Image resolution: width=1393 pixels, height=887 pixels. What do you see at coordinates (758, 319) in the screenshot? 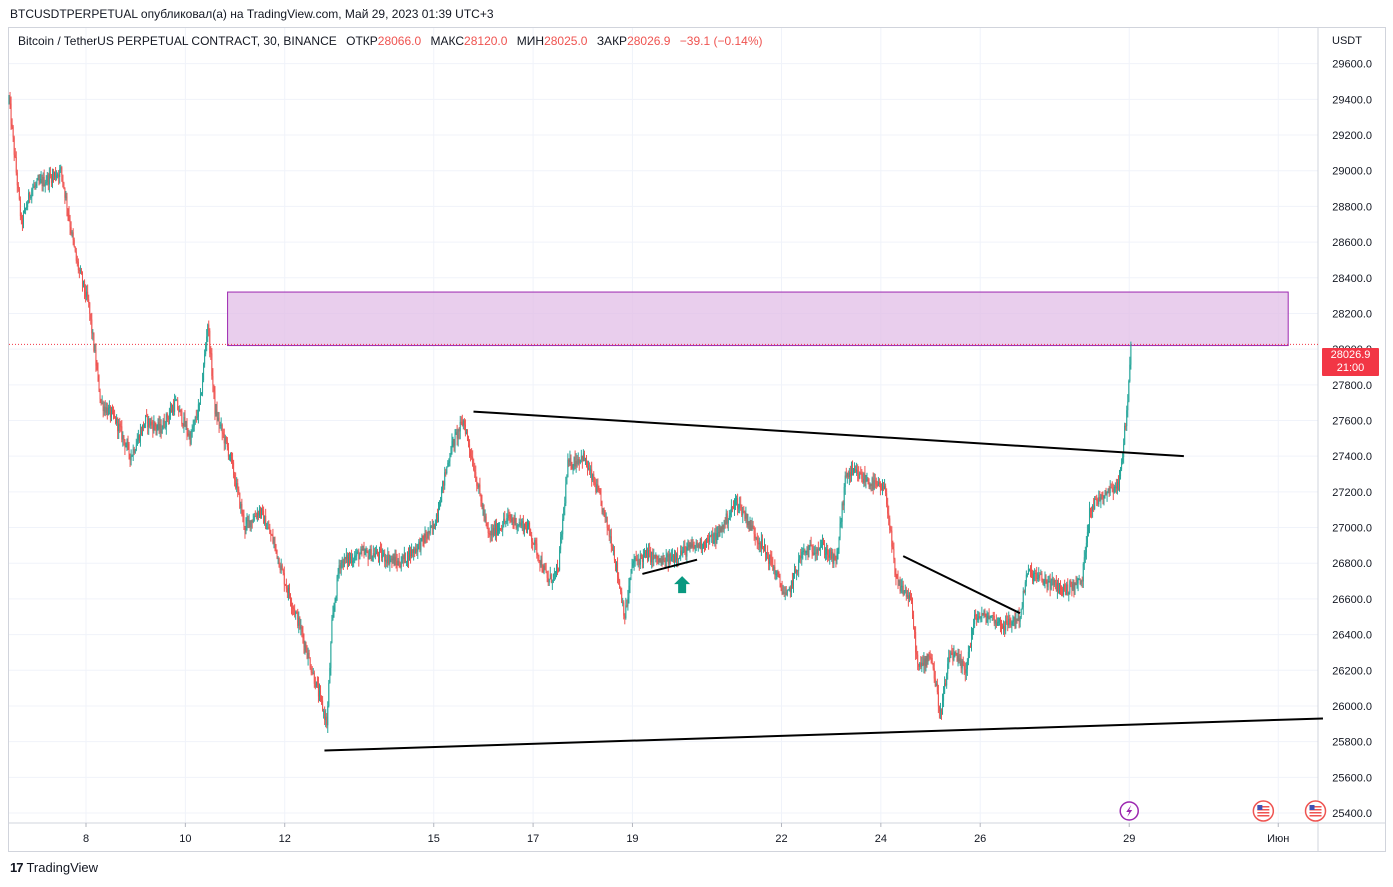
I see `resistance-zone` at bounding box center [758, 319].